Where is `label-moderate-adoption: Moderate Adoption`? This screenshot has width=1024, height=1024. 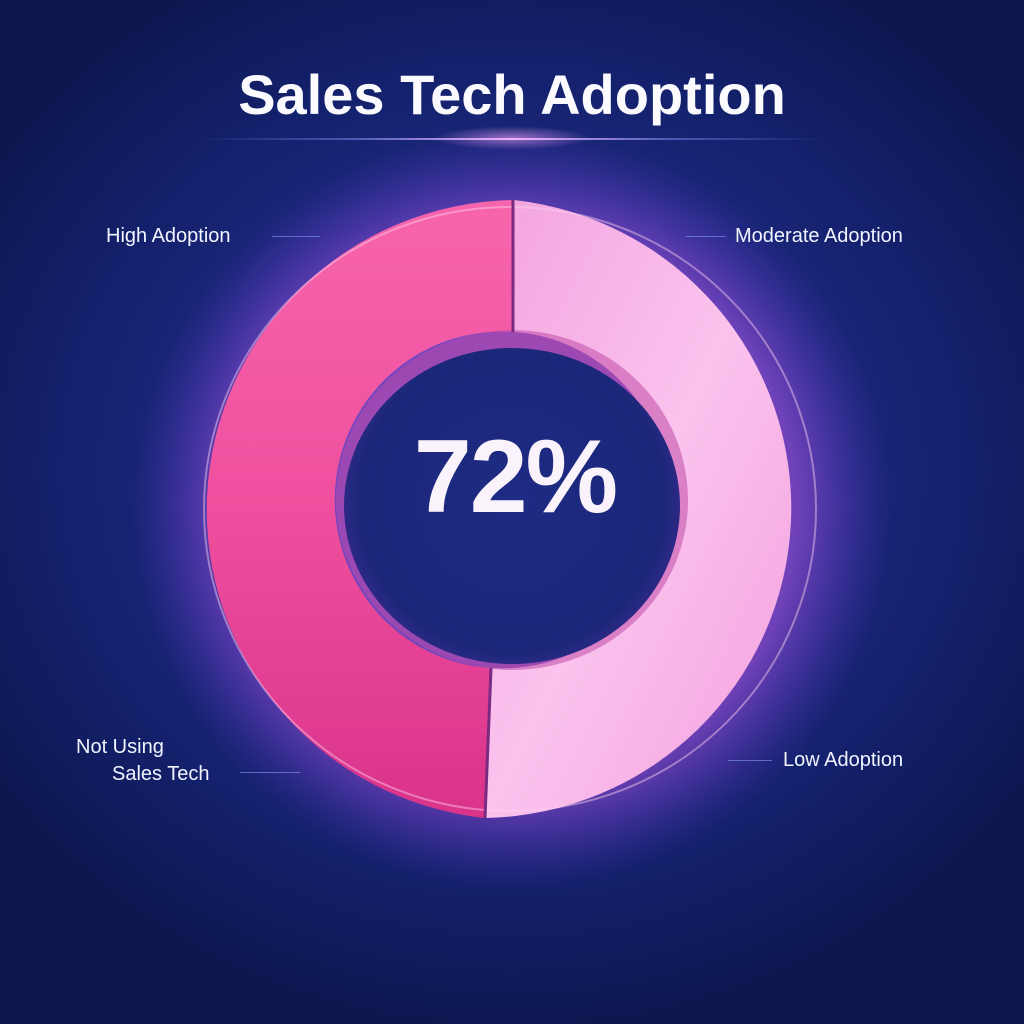 label-moderate-adoption: Moderate Adoption is located at coordinates (819, 236).